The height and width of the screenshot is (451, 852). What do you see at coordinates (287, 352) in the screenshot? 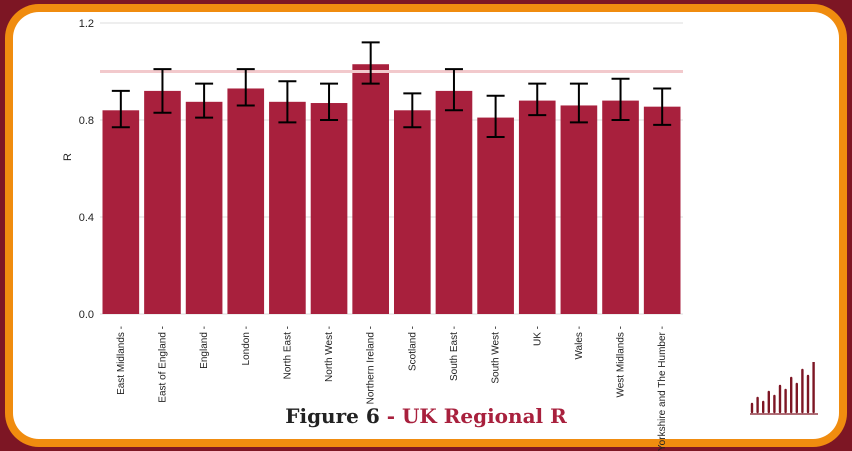
I see `x-tick-label: North East -` at bounding box center [287, 352].